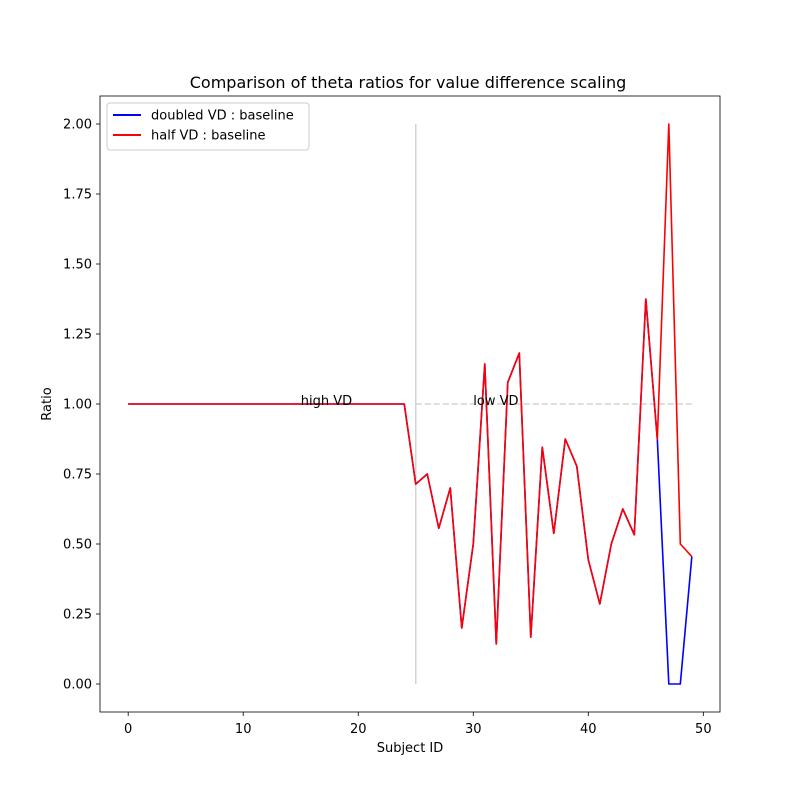 Image resolution: width=800 pixels, height=804 pixels. What do you see at coordinates (77, 265) in the screenshot?
I see `y-tick-label: 1.50` at bounding box center [77, 265].